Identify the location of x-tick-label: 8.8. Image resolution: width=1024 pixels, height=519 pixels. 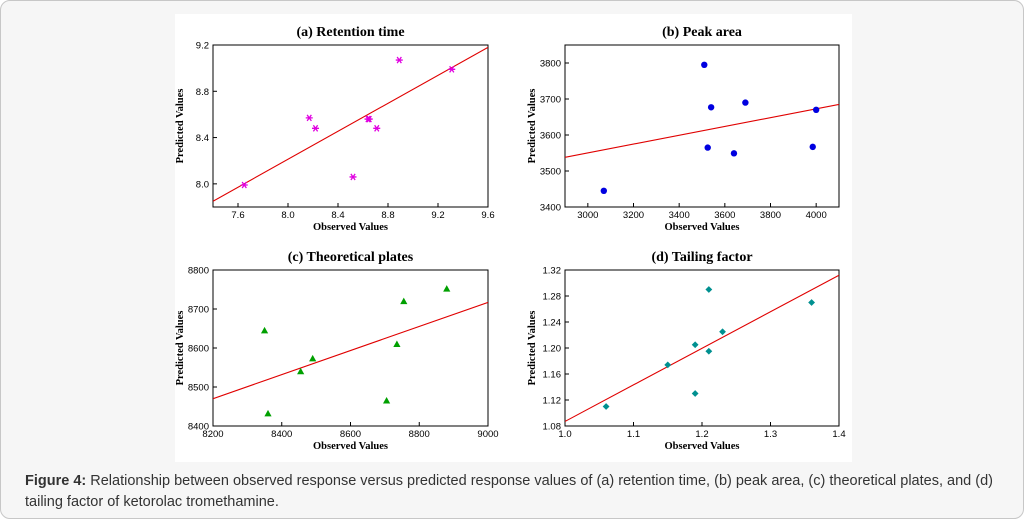
(387, 215).